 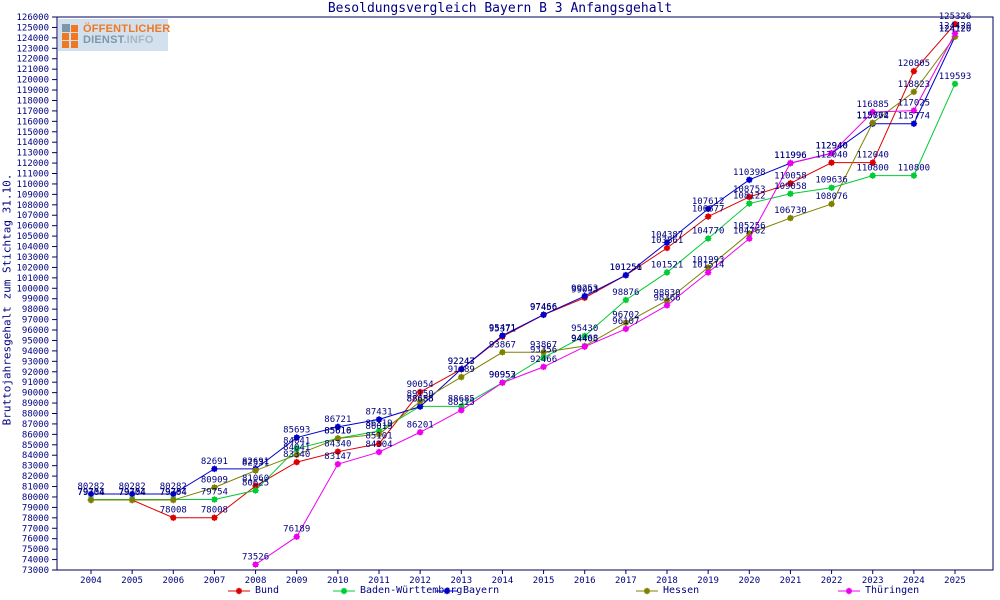 I want to click on svg-text: 92000, so click(x=35, y=373).